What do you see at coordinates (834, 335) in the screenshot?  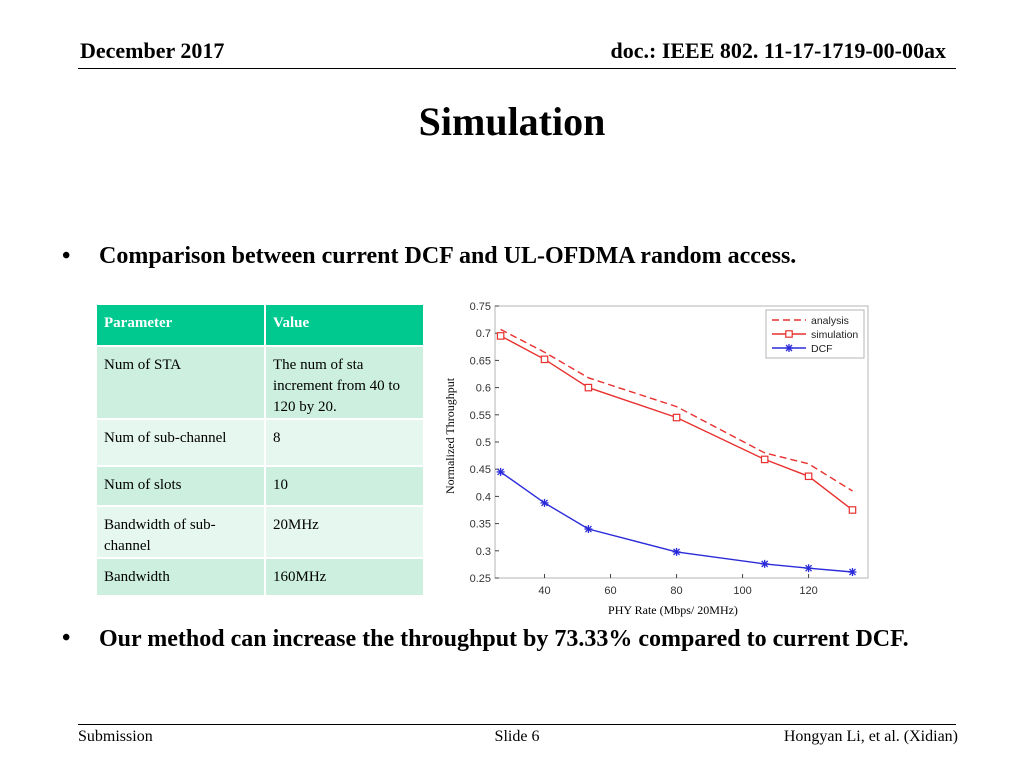 I see `legend-label: simulation` at bounding box center [834, 335].